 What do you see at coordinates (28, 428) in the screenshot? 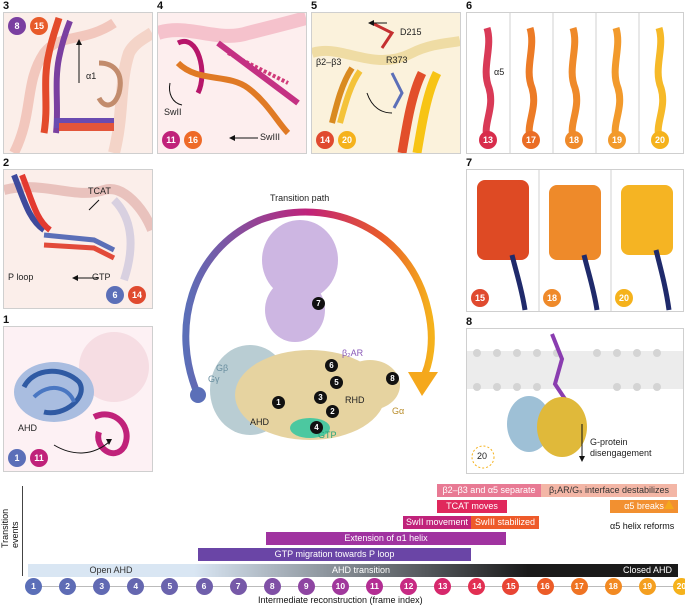
I see `ahd-label: AHD` at bounding box center [28, 428].